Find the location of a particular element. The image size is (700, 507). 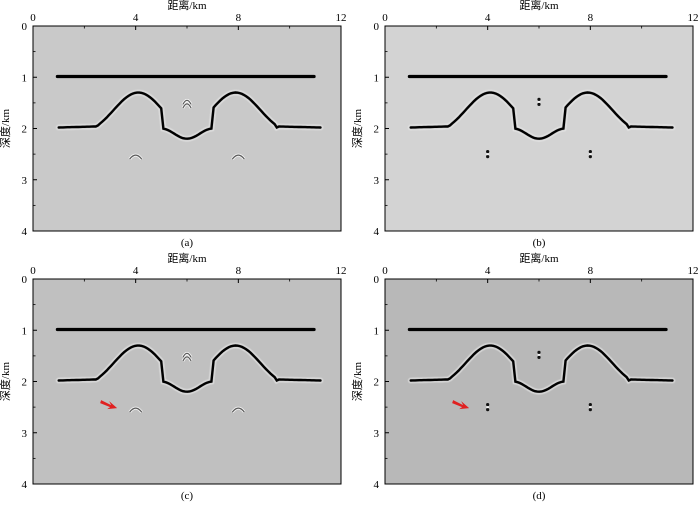

panel-caption: (b) is located at coordinates (539, 243).